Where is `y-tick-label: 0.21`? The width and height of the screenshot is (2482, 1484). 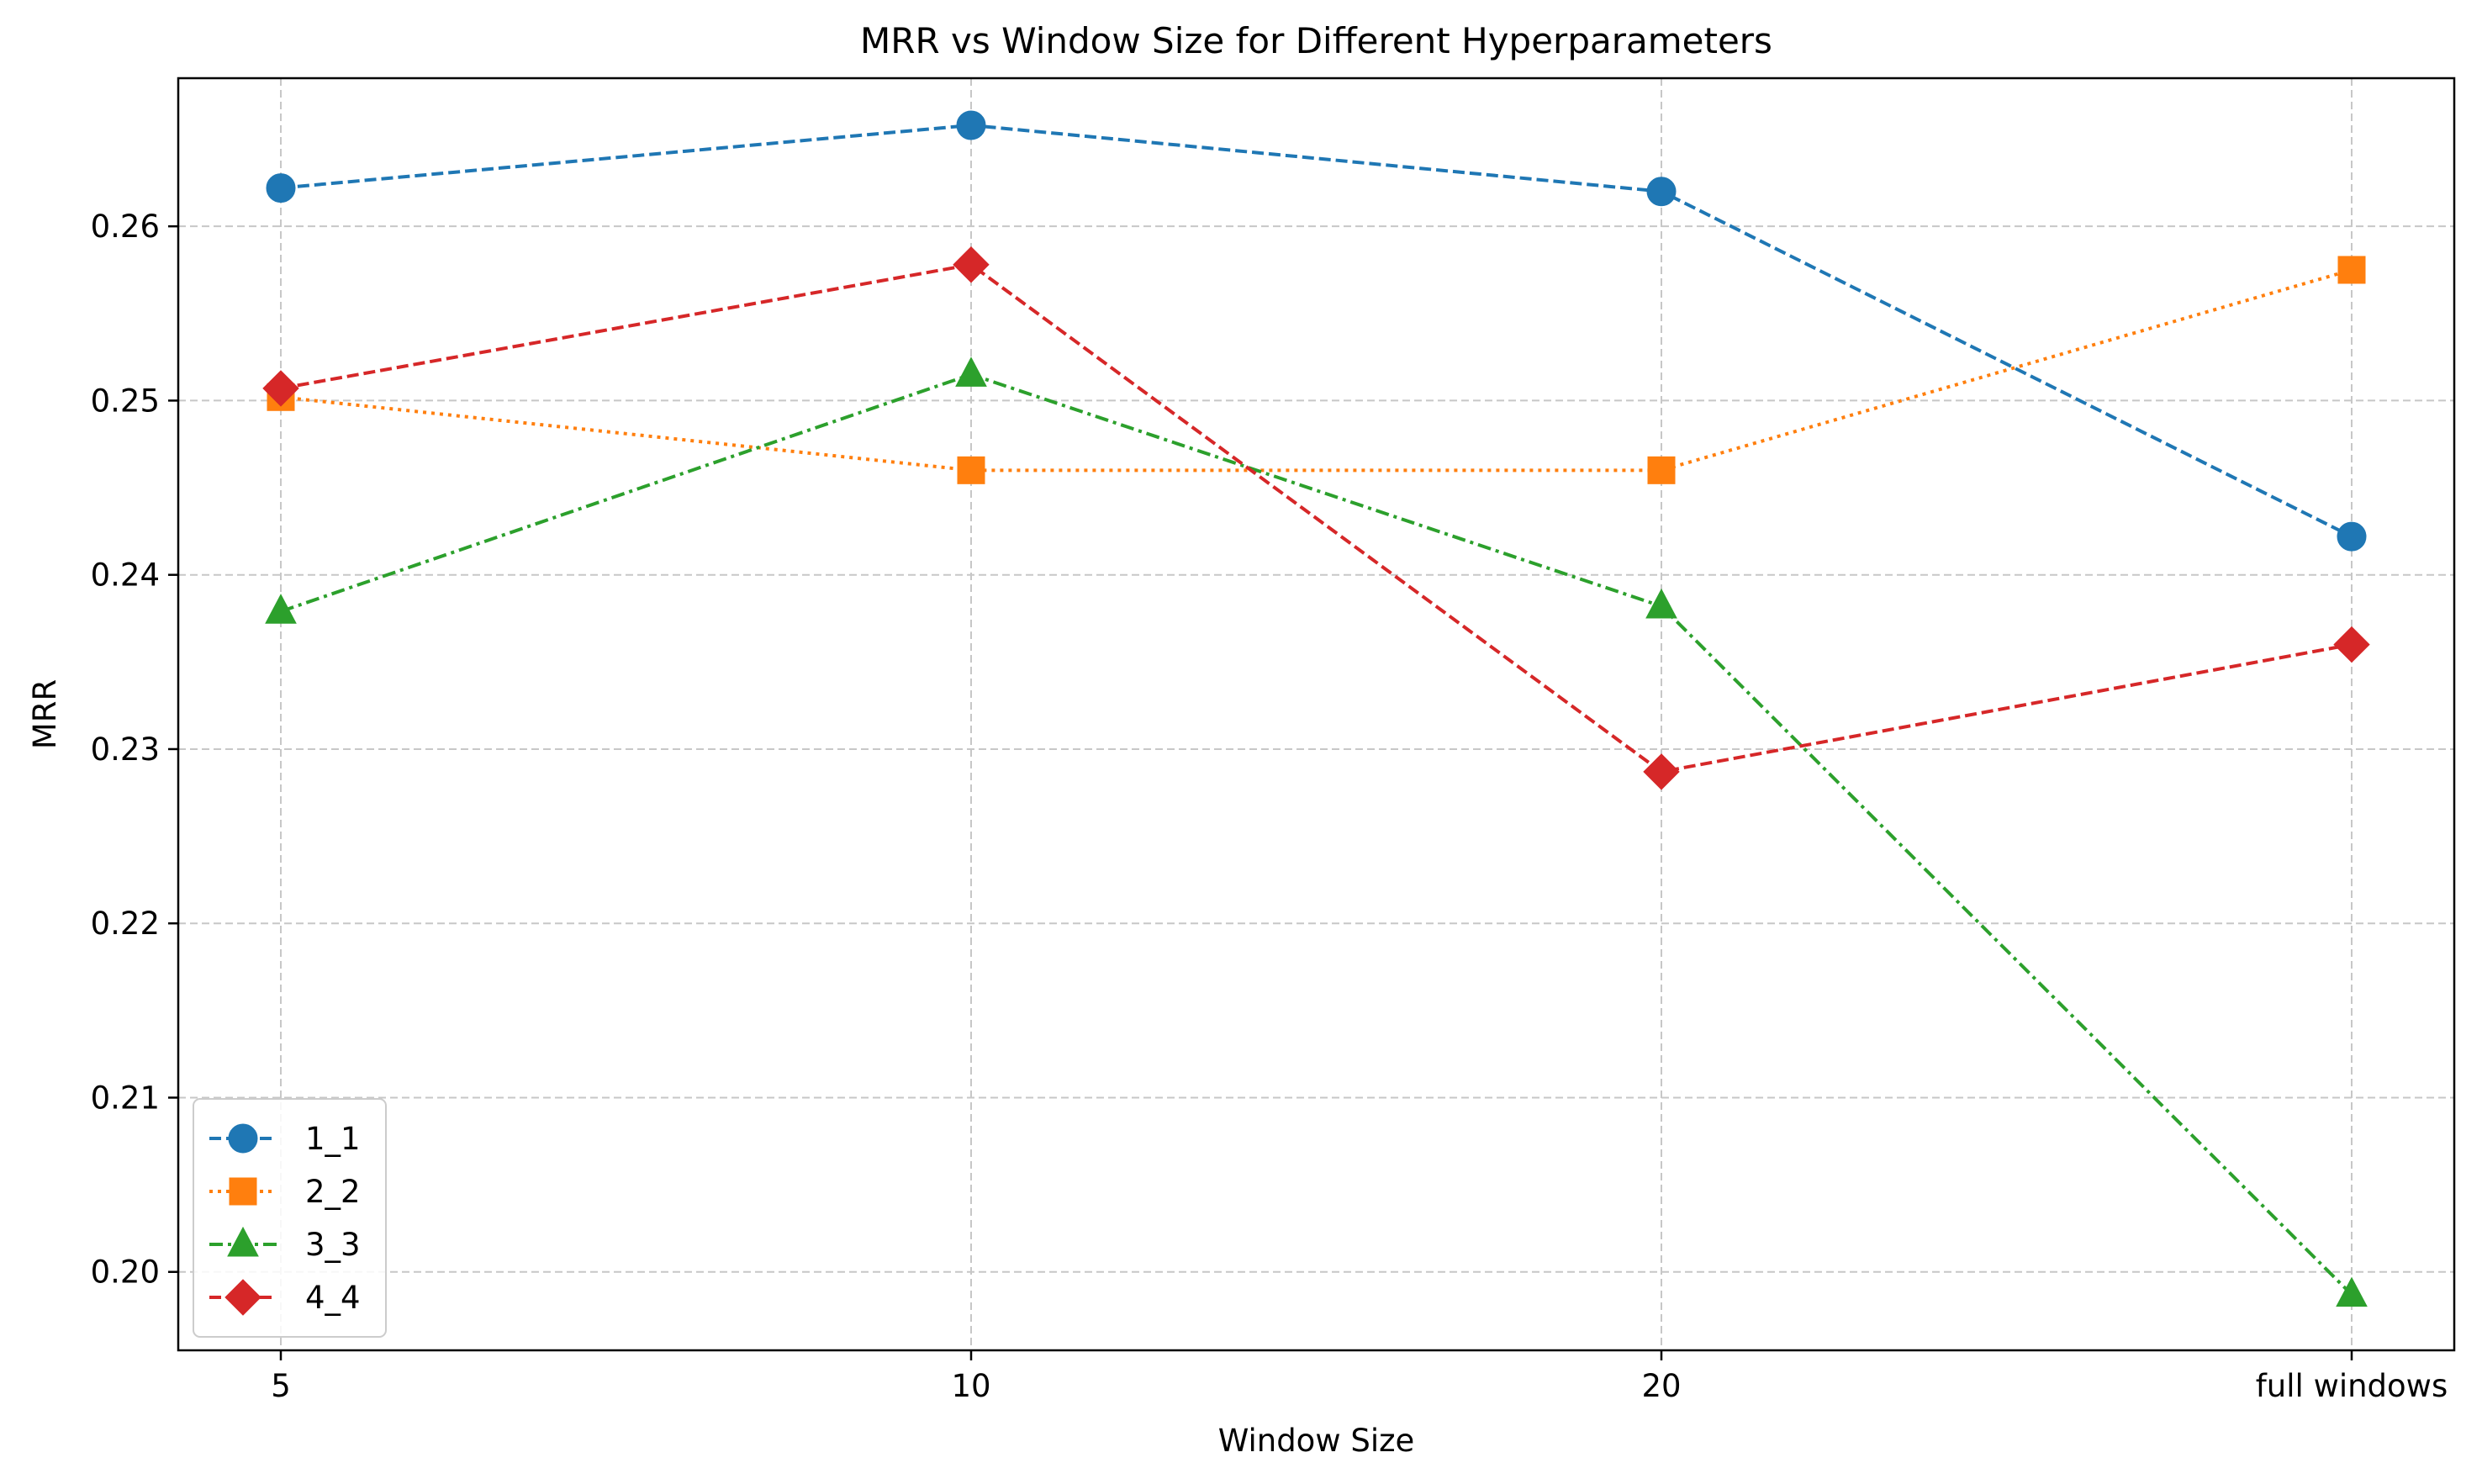
y-tick-label: 0.21 is located at coordinates (125, 1098).